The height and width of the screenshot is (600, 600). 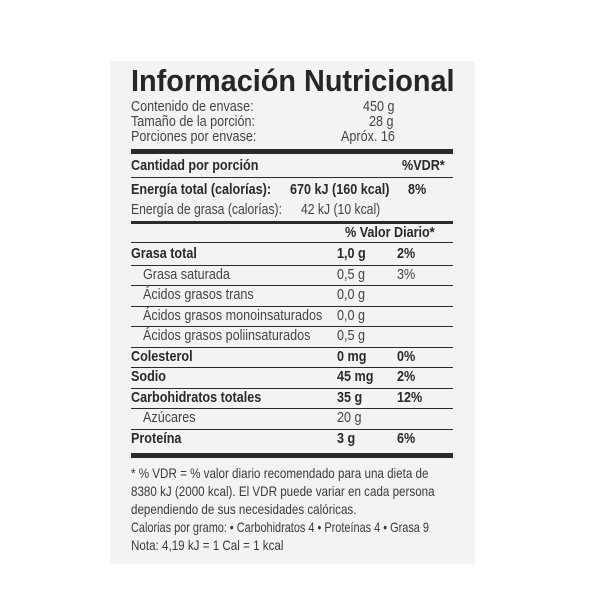 What do you see at coordinates (351, 253) in the screenshot?
I see `nutrient-amount: 1,0 g` at bounding box center [351, 253].